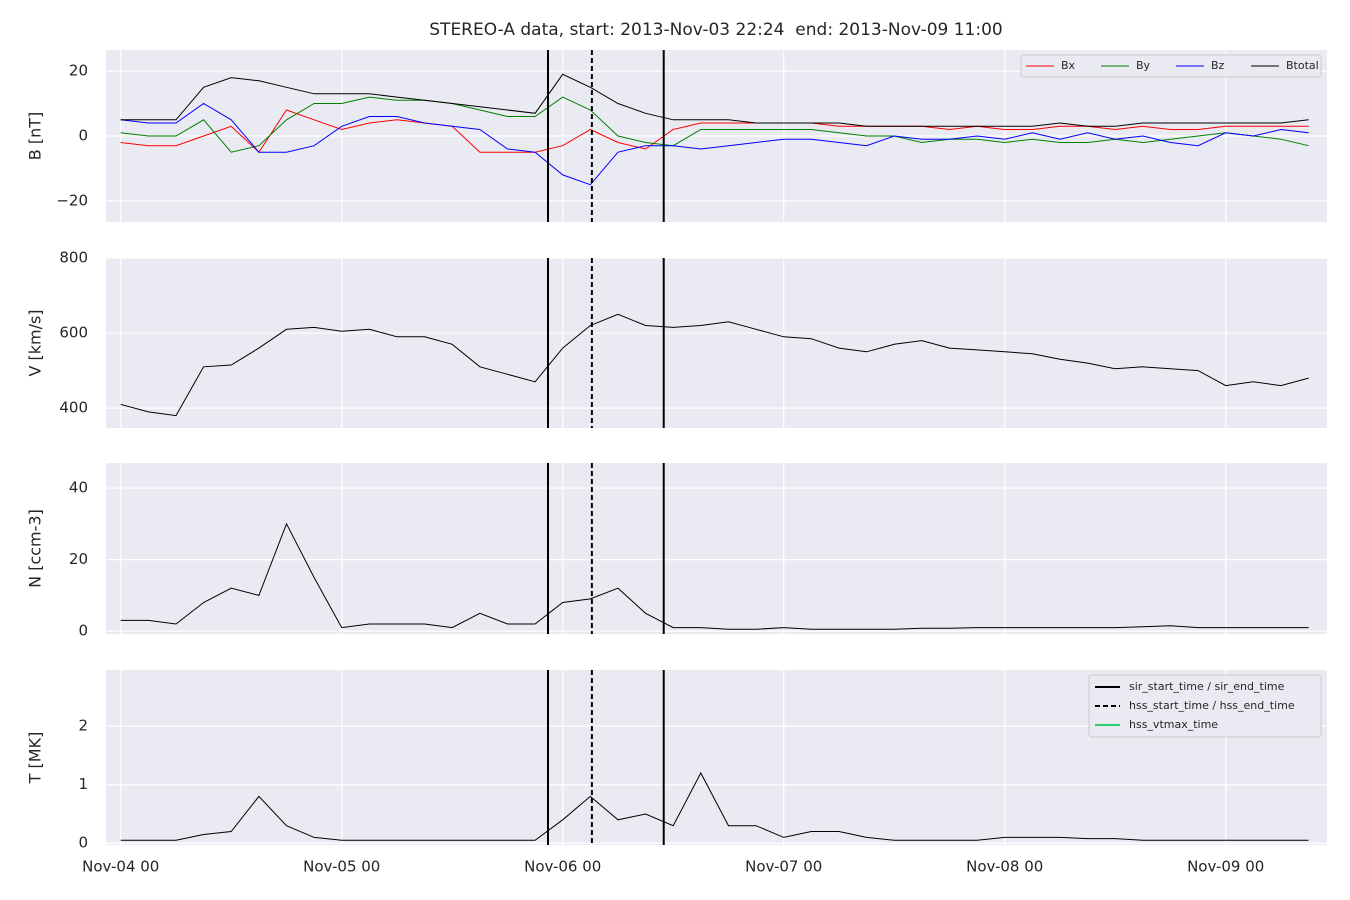  What do you see at coordinates (1212, 705) in the screenshot?
I see `legend-label: hss_start_time / hss_end_time` at bounding box center [1212, 705].